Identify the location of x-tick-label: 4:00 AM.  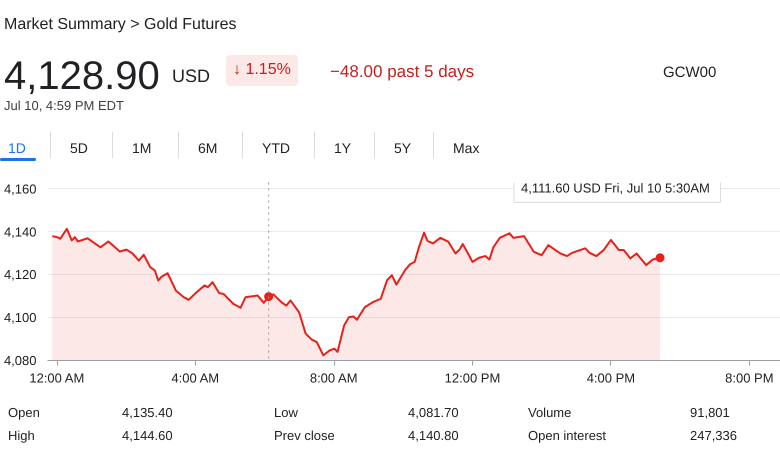
(195, 378).